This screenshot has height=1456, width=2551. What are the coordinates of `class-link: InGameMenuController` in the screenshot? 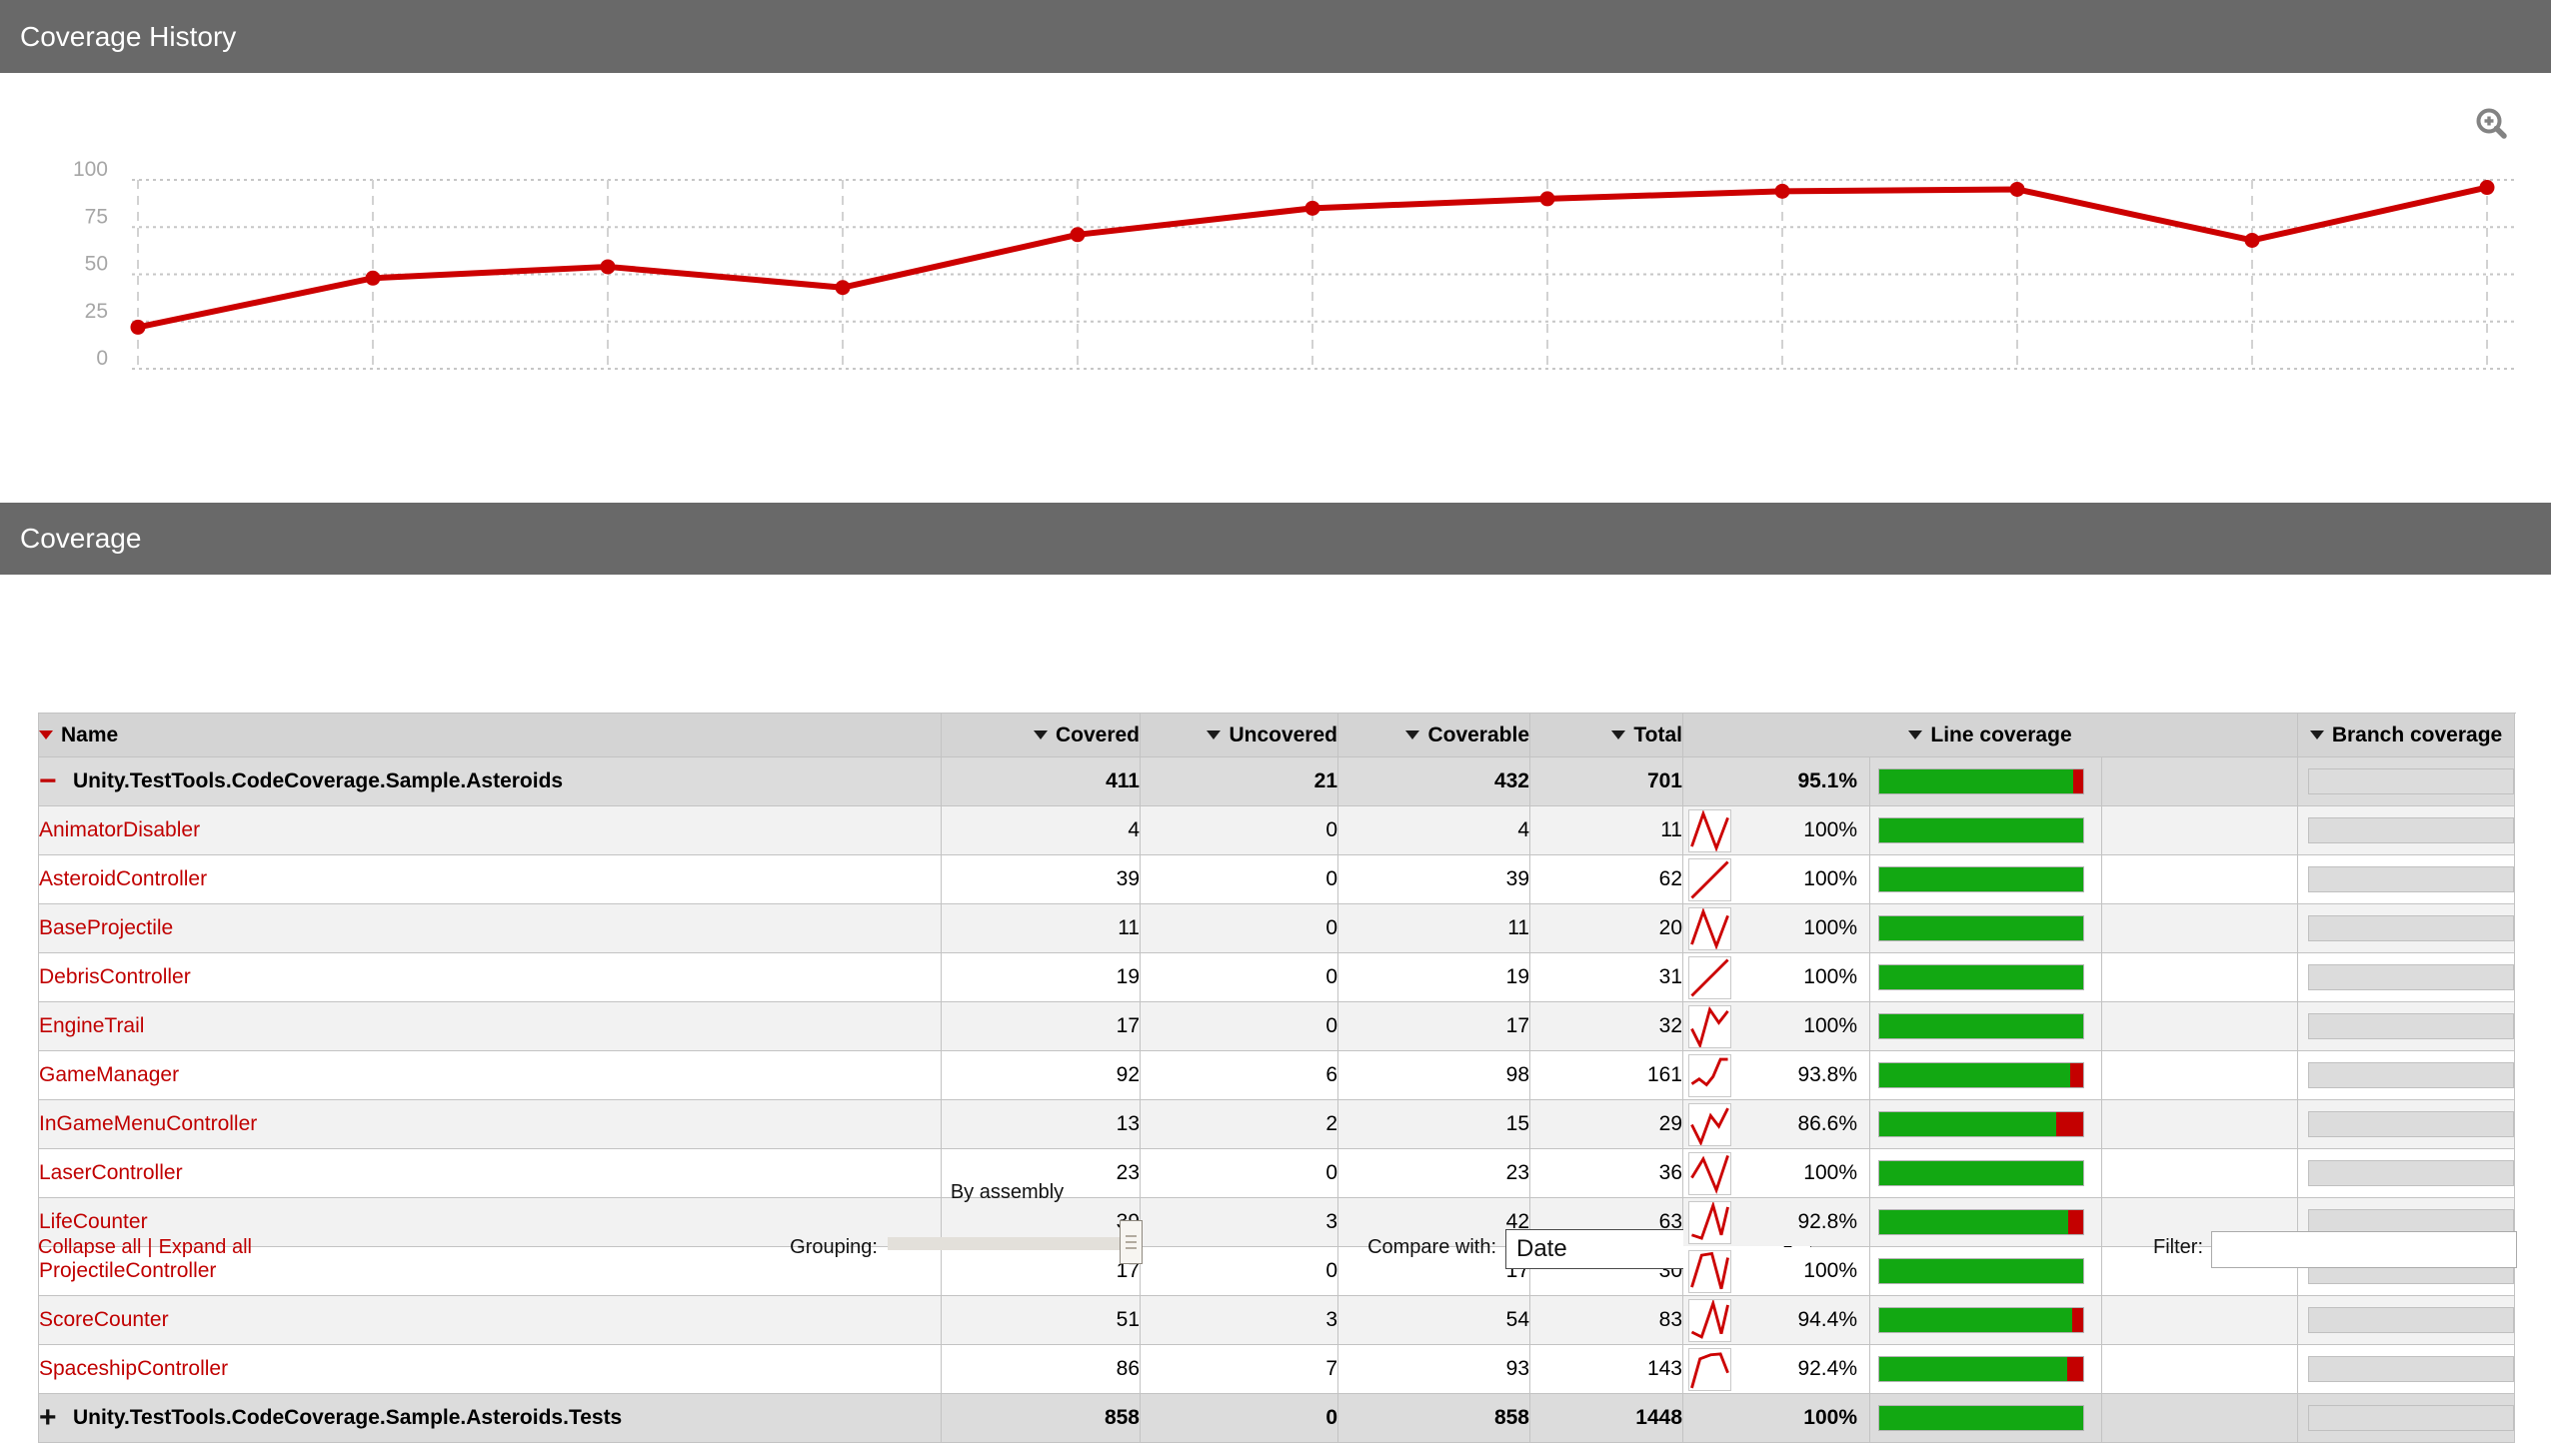 It's located at (149, 1123).